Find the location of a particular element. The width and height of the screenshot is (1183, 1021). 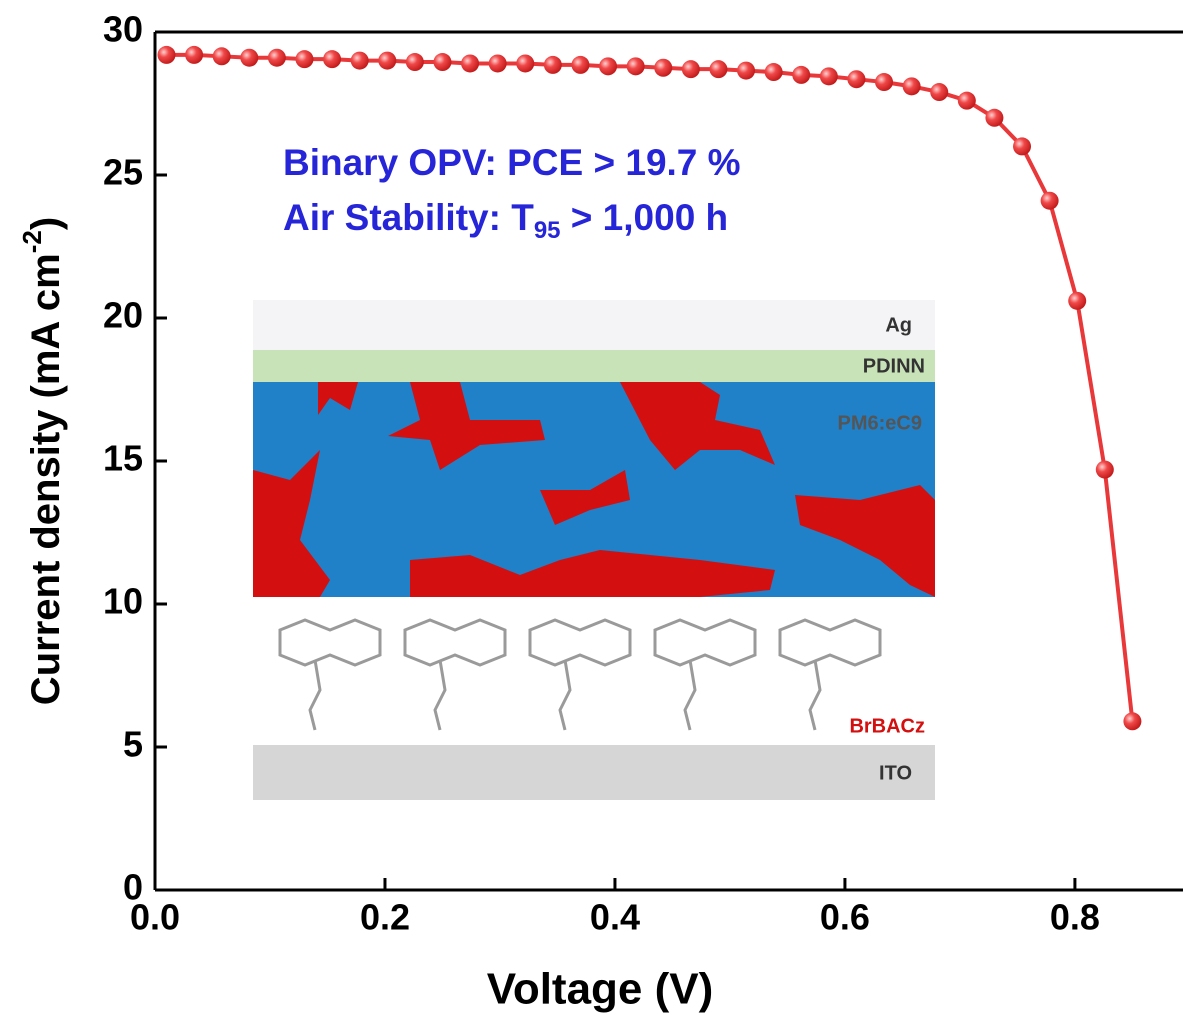

x-tick-label: 0.8 is located at coordinates (1075, 917).